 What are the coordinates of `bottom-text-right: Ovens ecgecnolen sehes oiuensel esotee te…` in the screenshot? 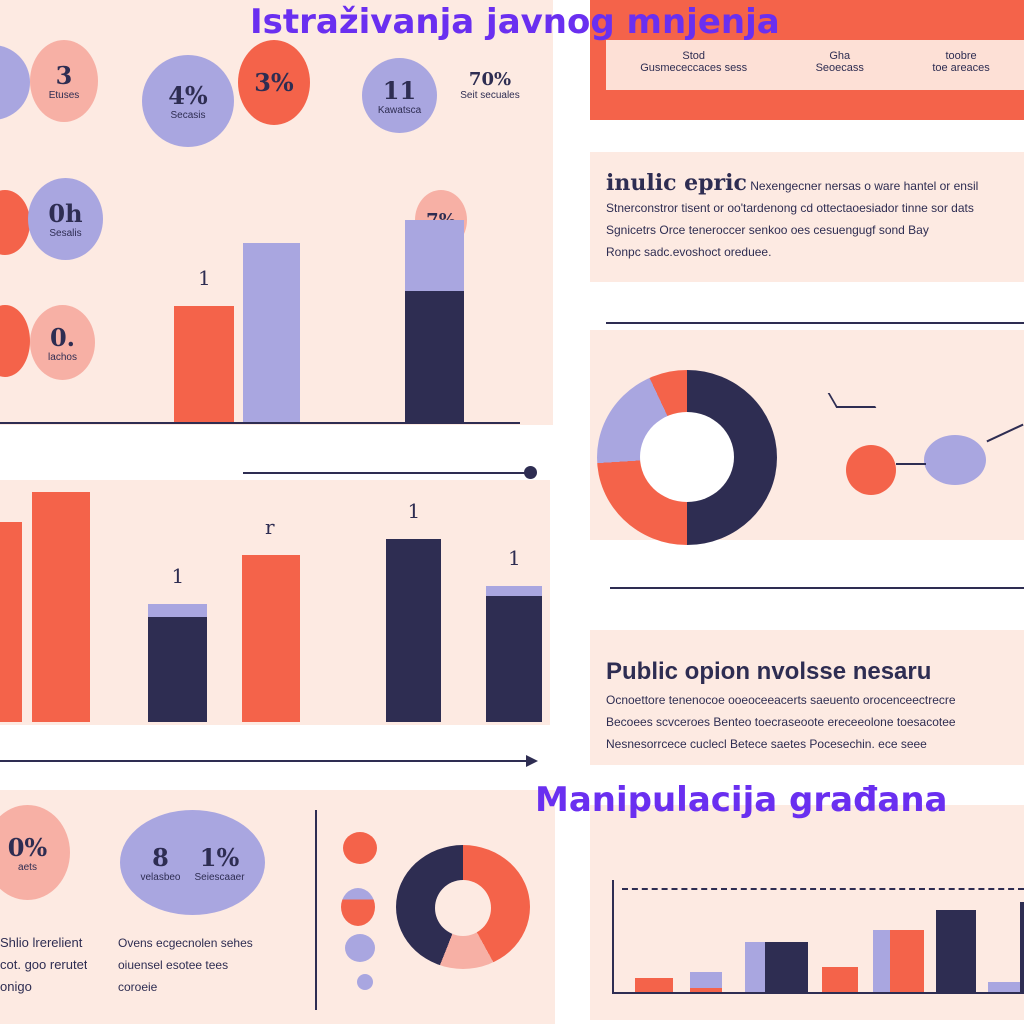 It's located at (185, 965).